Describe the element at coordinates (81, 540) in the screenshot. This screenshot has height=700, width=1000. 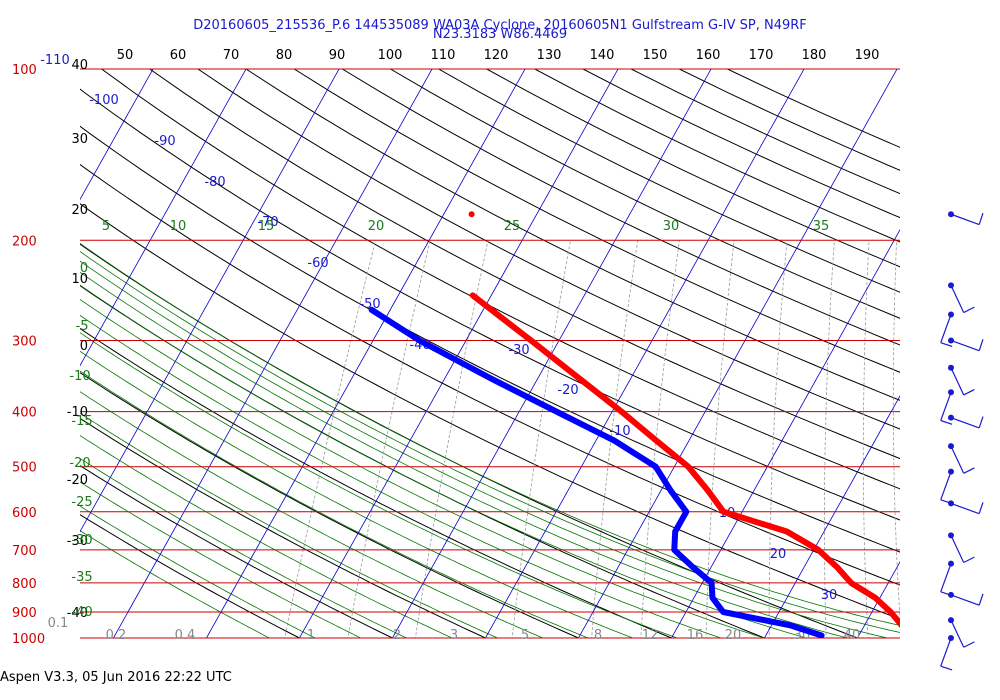
I see `moist-adiabat-label: -30` at that location.